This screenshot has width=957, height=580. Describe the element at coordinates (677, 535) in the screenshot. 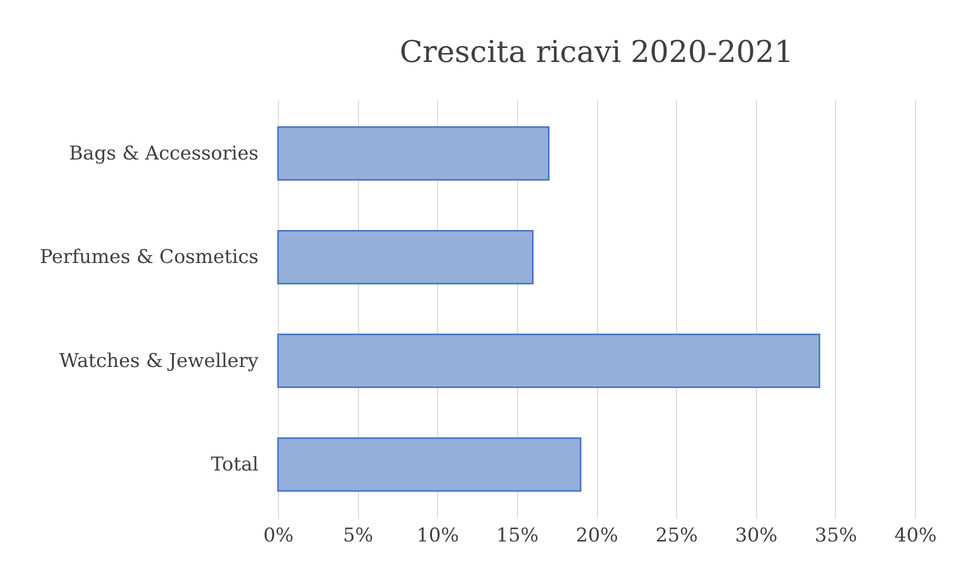

I see `x-tick-label: 25%` at that location.